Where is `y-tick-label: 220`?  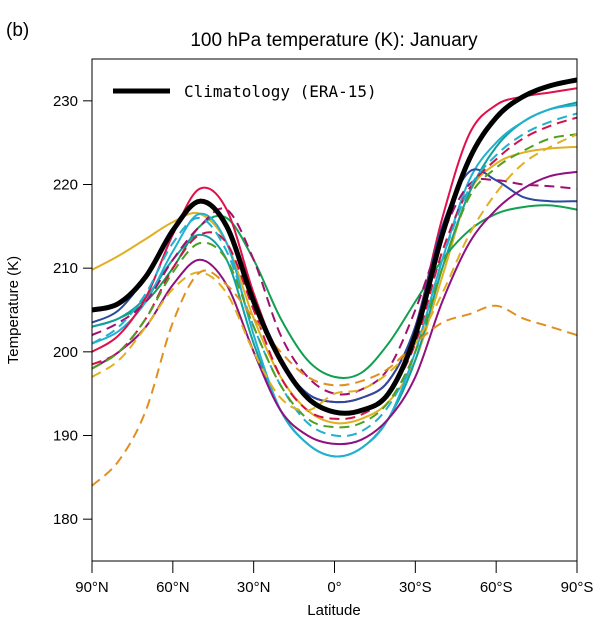
y-tick-label: 220 is located at coordinates (65, 185).